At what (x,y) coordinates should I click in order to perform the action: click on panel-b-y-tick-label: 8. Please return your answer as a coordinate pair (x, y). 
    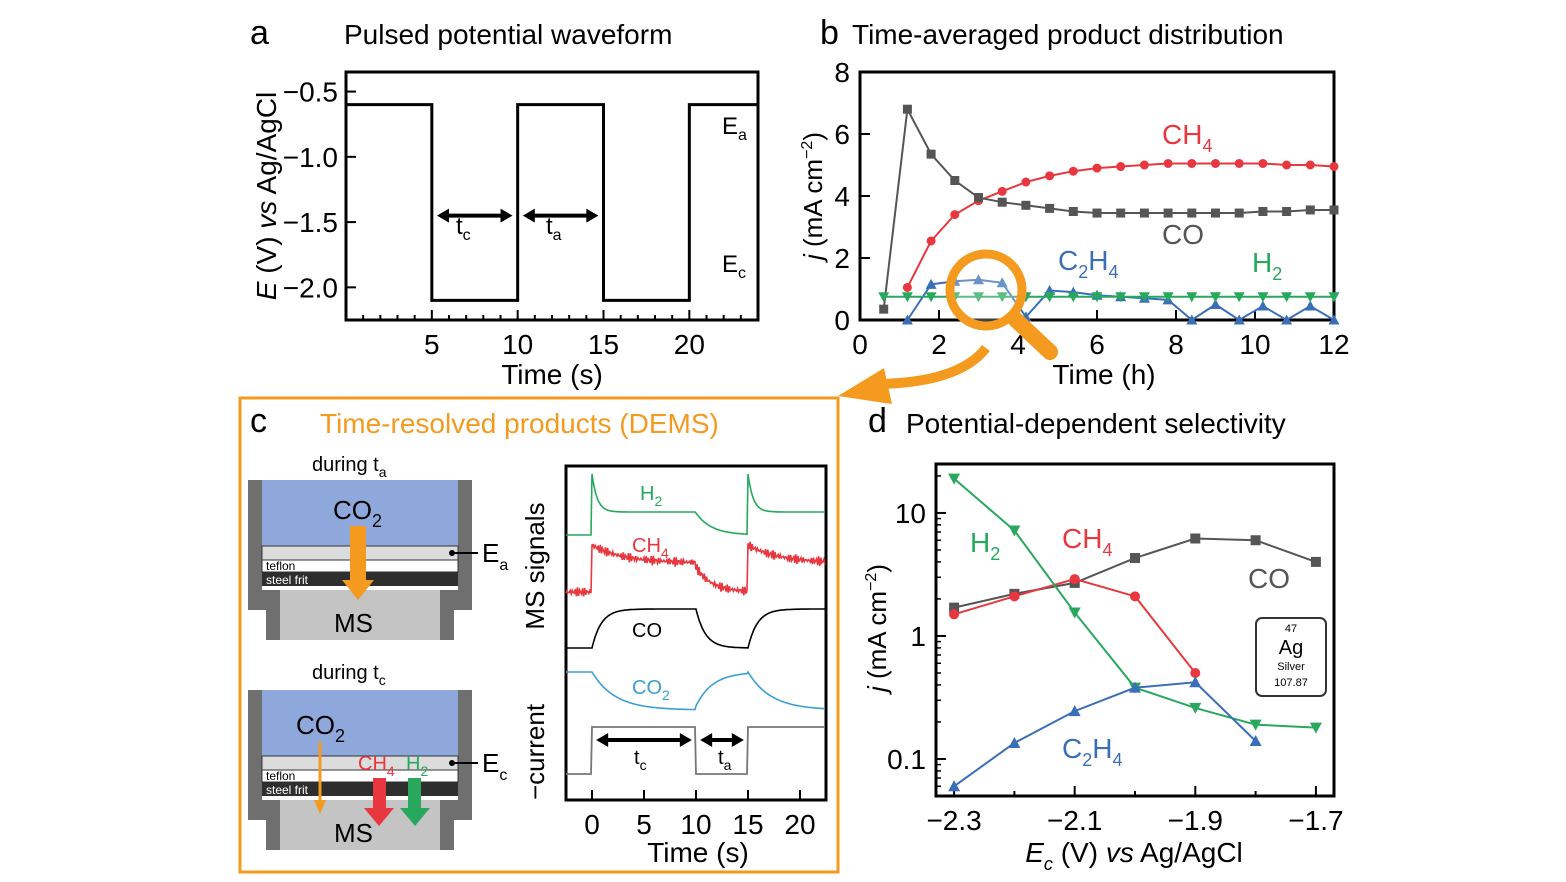
    Looking at the image, I should click on (842, 72).